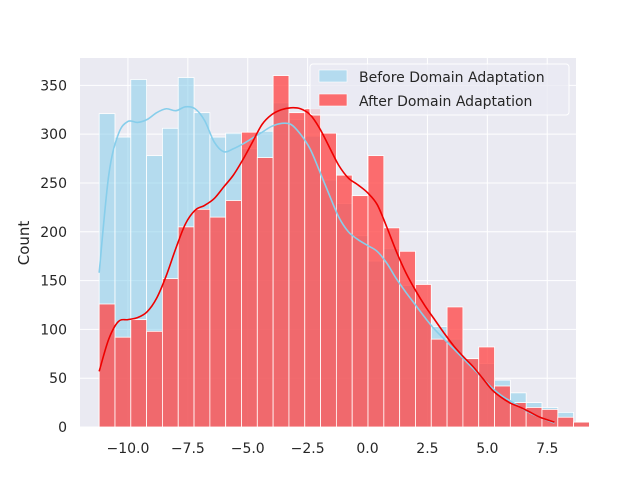  I want to click on x-tick-label: 0.0, so click(367, 449).